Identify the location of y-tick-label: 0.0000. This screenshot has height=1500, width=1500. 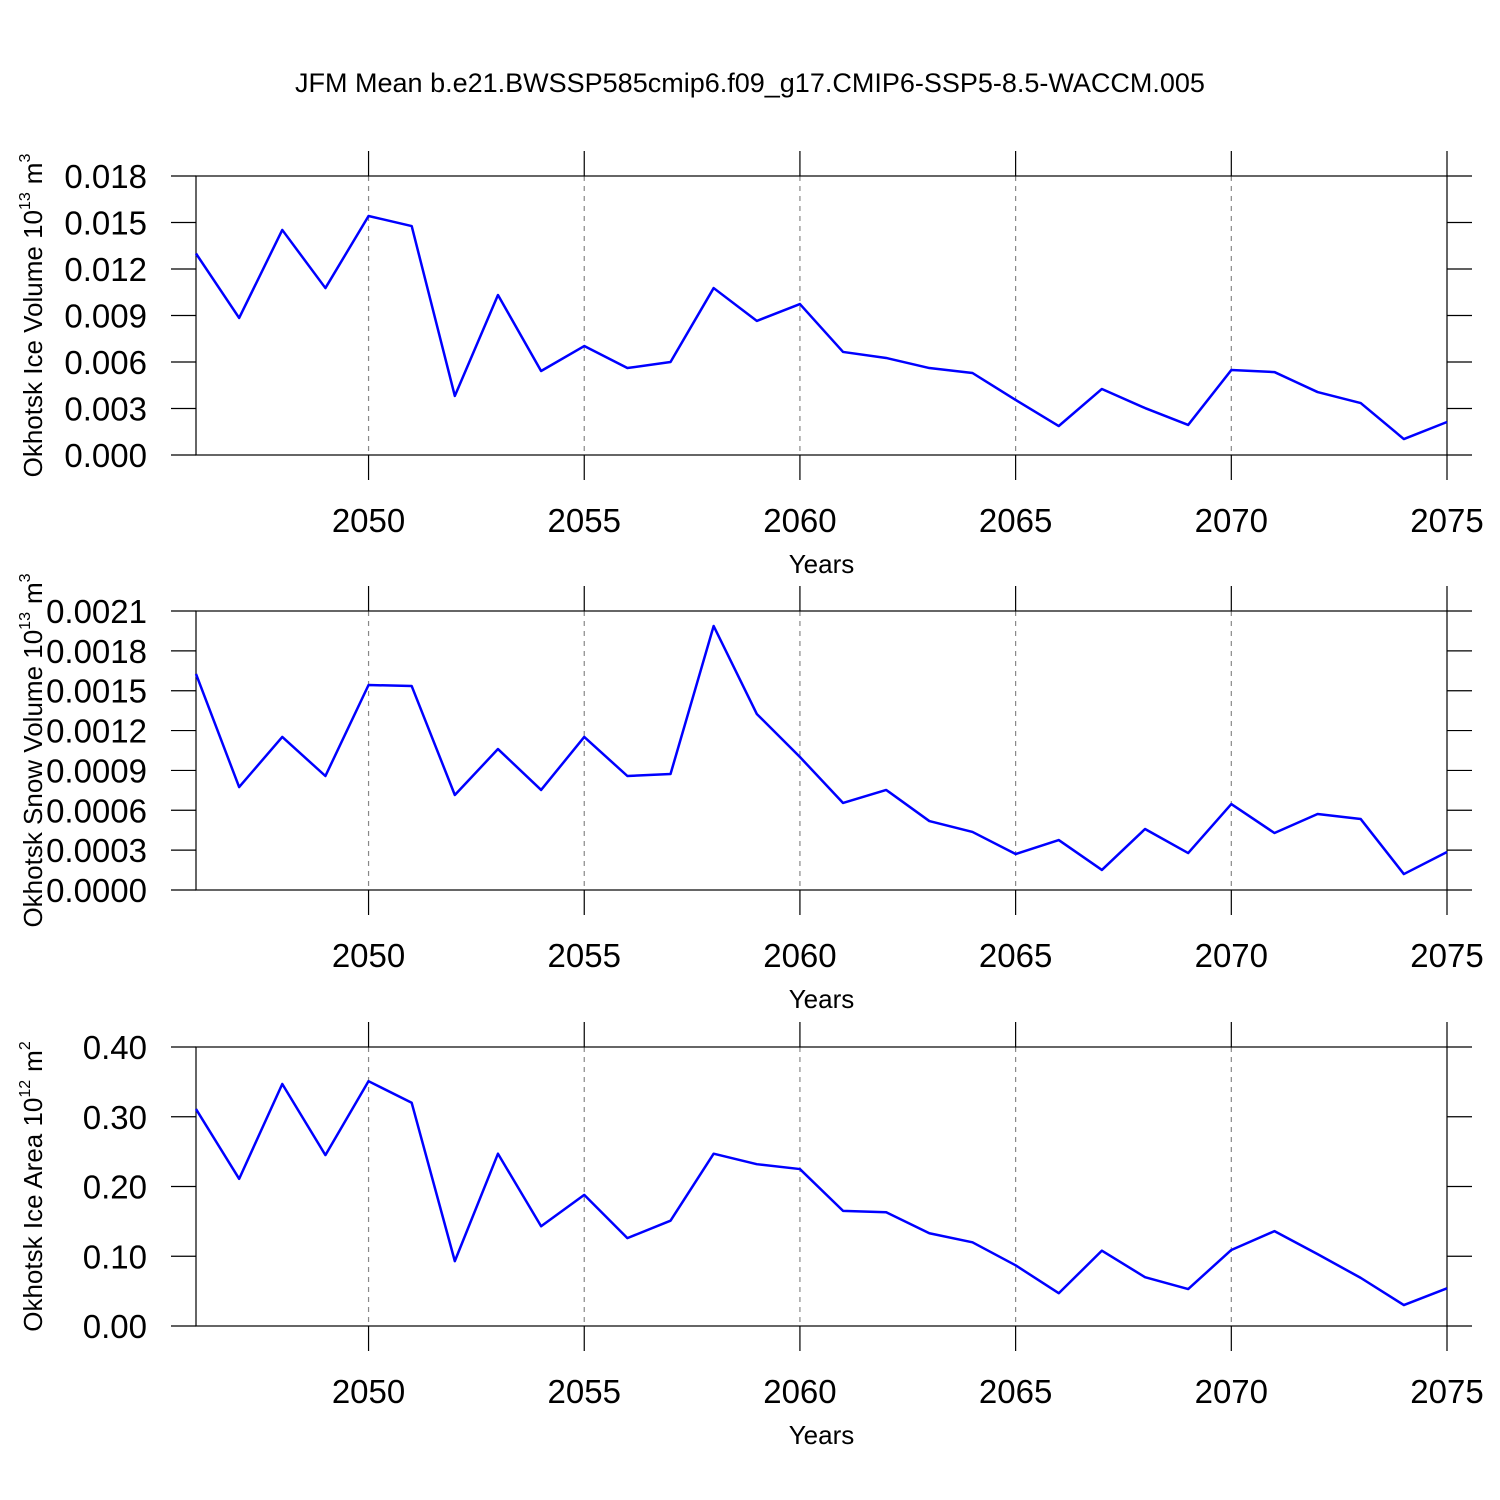
(96, 890).